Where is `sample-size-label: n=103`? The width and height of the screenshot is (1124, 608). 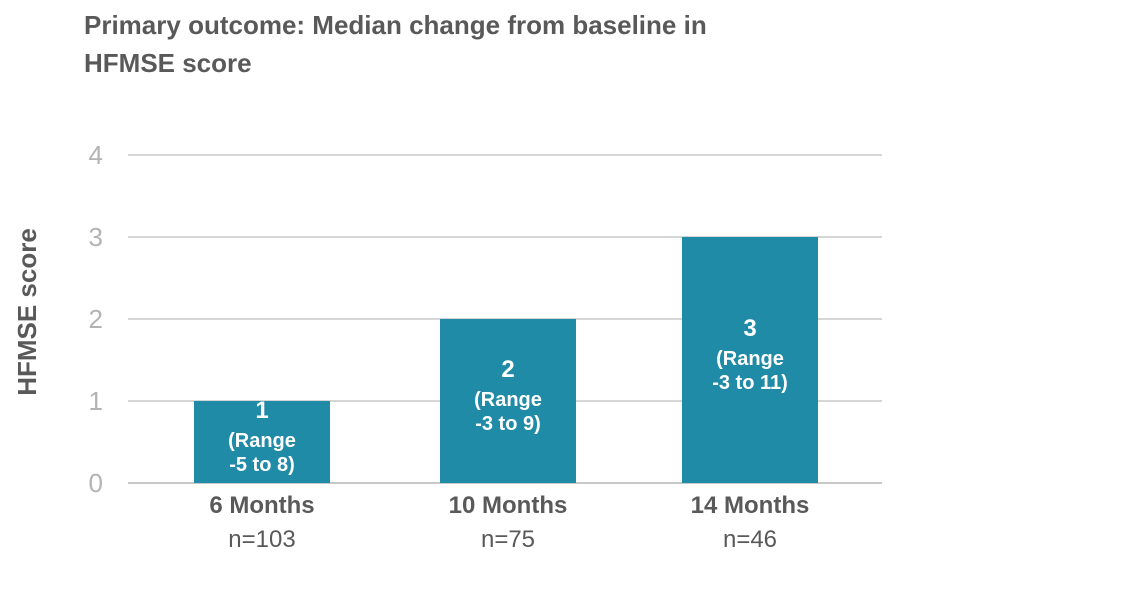 sample-size-label: n=103 is located at coordinates (261, 539).